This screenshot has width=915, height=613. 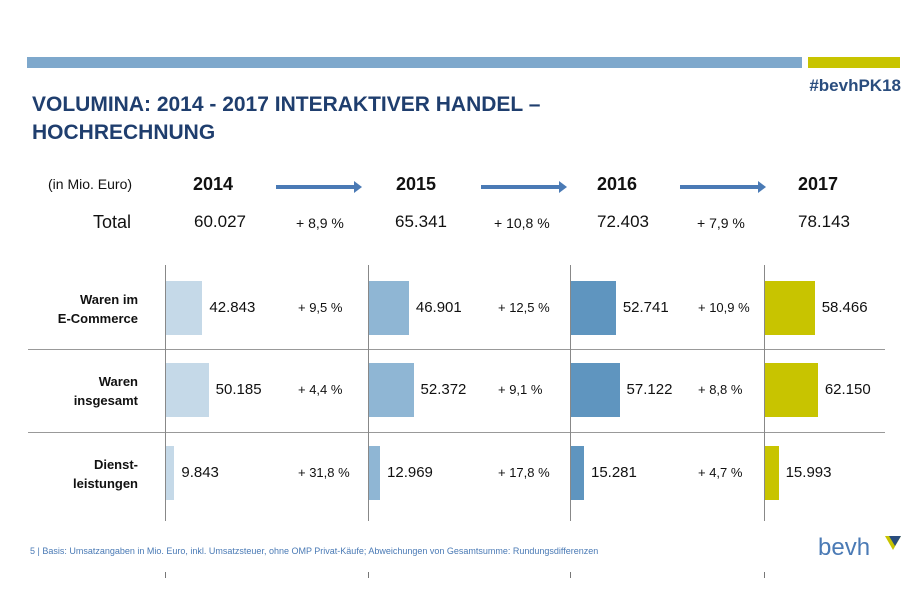 What do you see at coordinates (844, 547) in the screenshot?
I see `bevh-logo: bevh` at bounding box center [844, 547].